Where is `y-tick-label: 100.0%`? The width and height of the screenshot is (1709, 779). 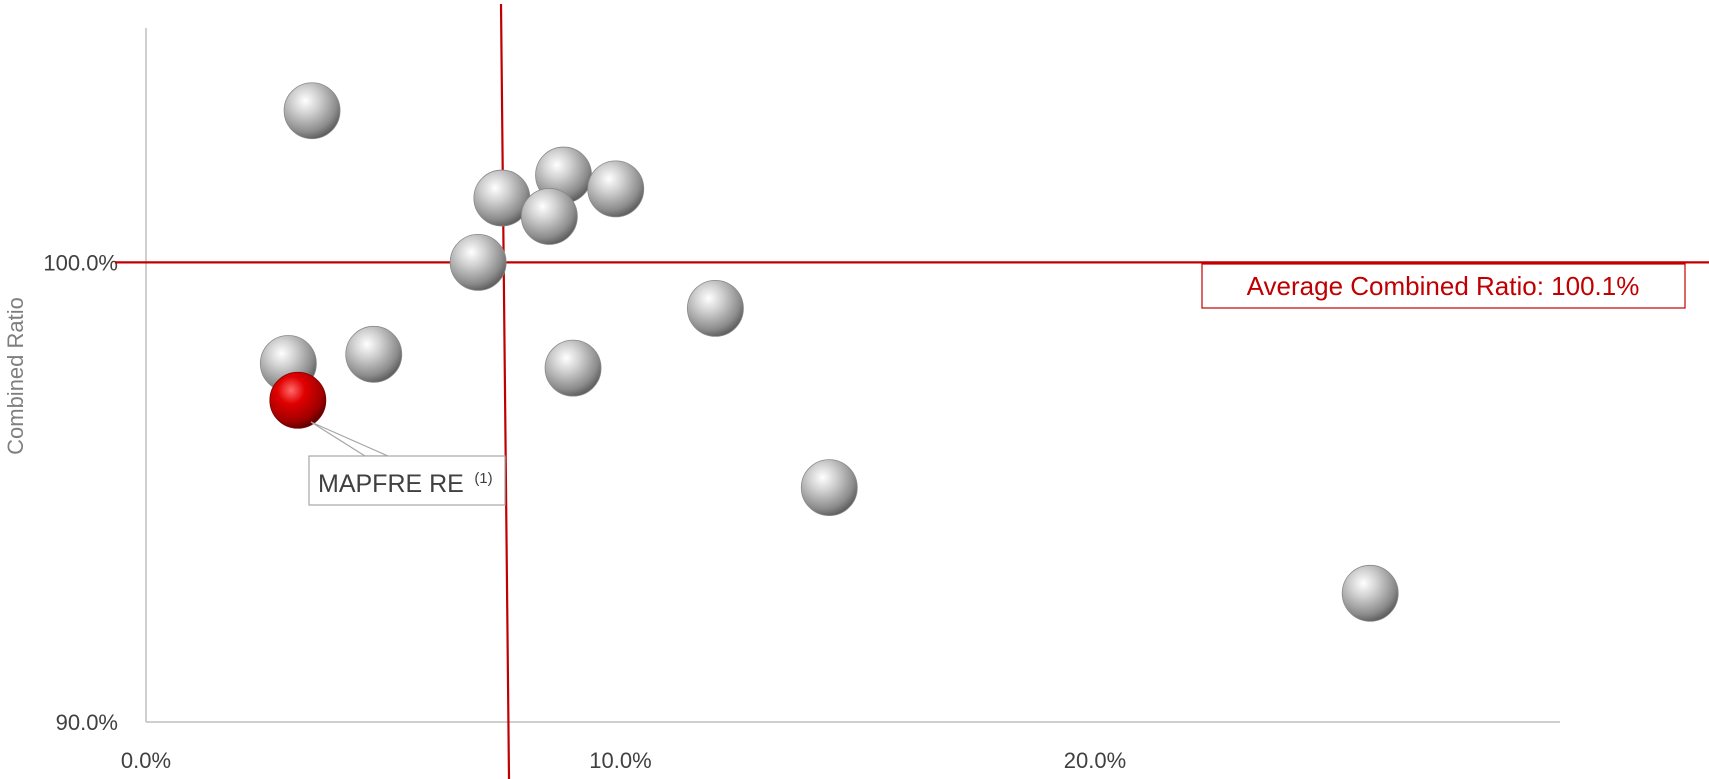
y-tick-label: 100.0% is located at coordinates (80, 262).